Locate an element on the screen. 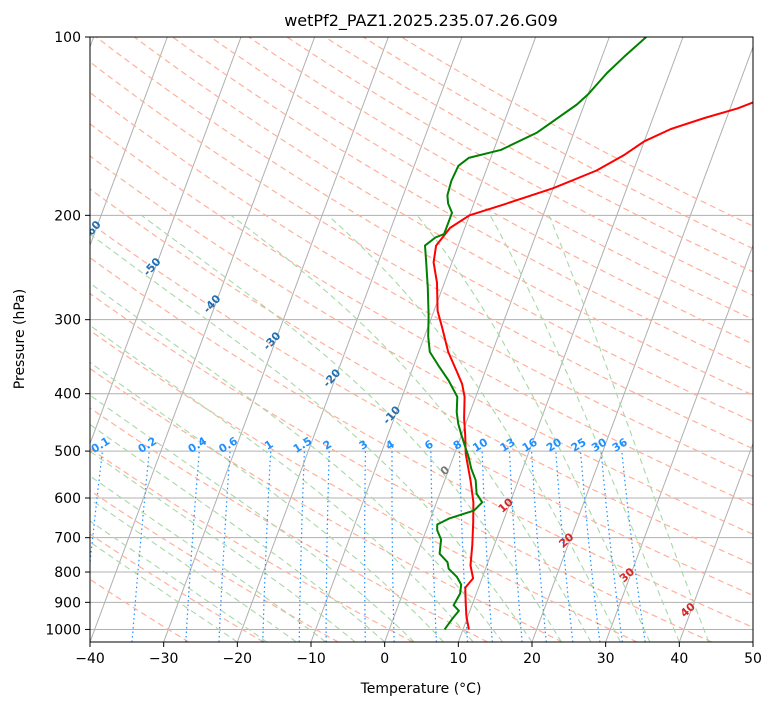  x-tick-label: 30 is located at coordinates (606, 659).